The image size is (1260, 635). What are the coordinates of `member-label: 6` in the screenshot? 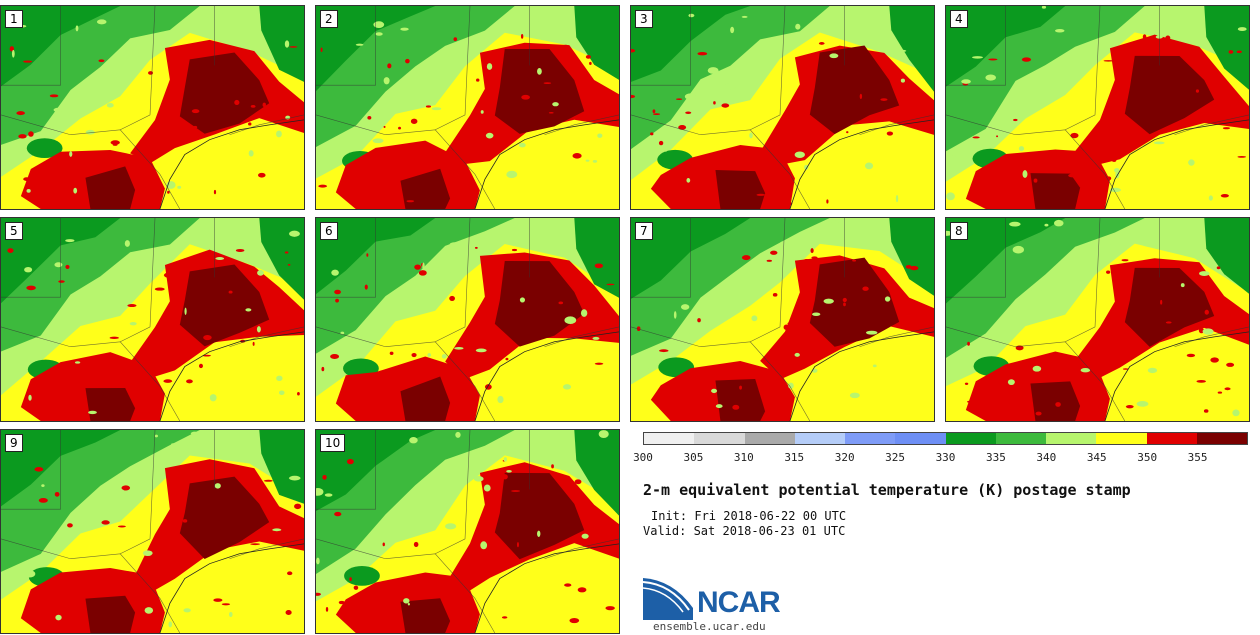 It's located at (329, 231).